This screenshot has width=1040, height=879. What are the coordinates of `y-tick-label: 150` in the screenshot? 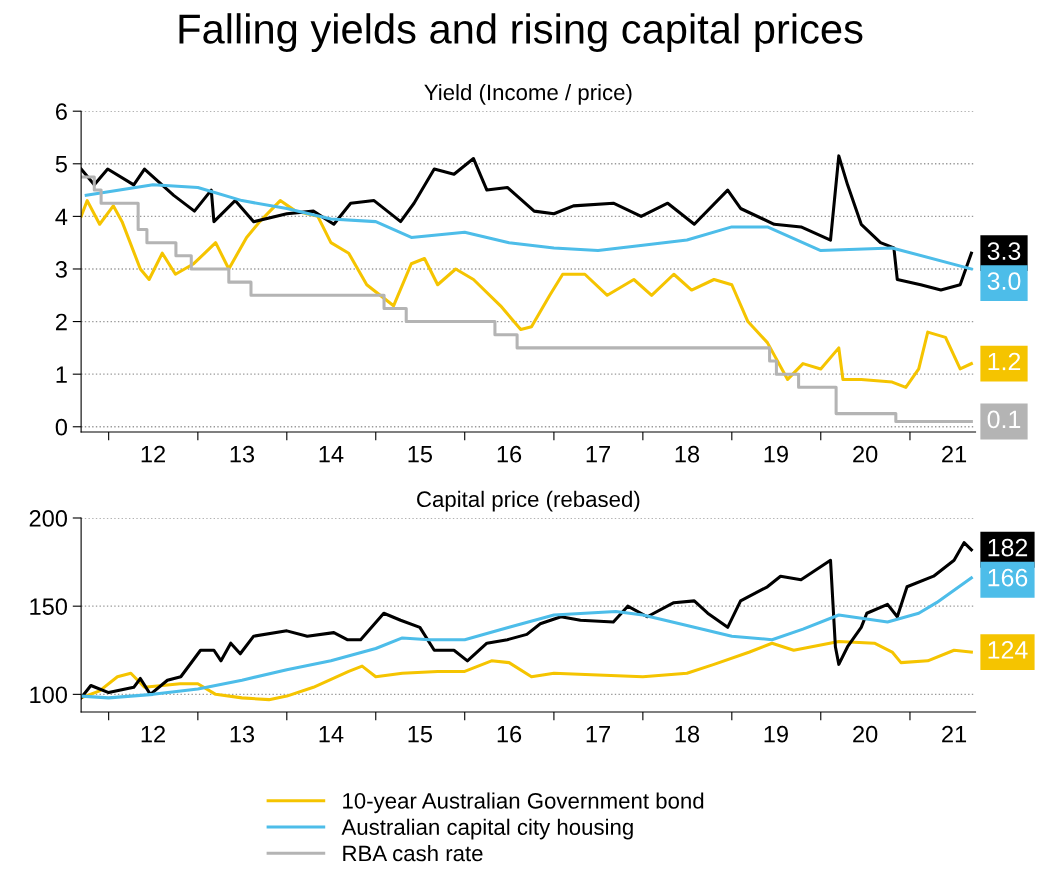 It's located at (49, 606).